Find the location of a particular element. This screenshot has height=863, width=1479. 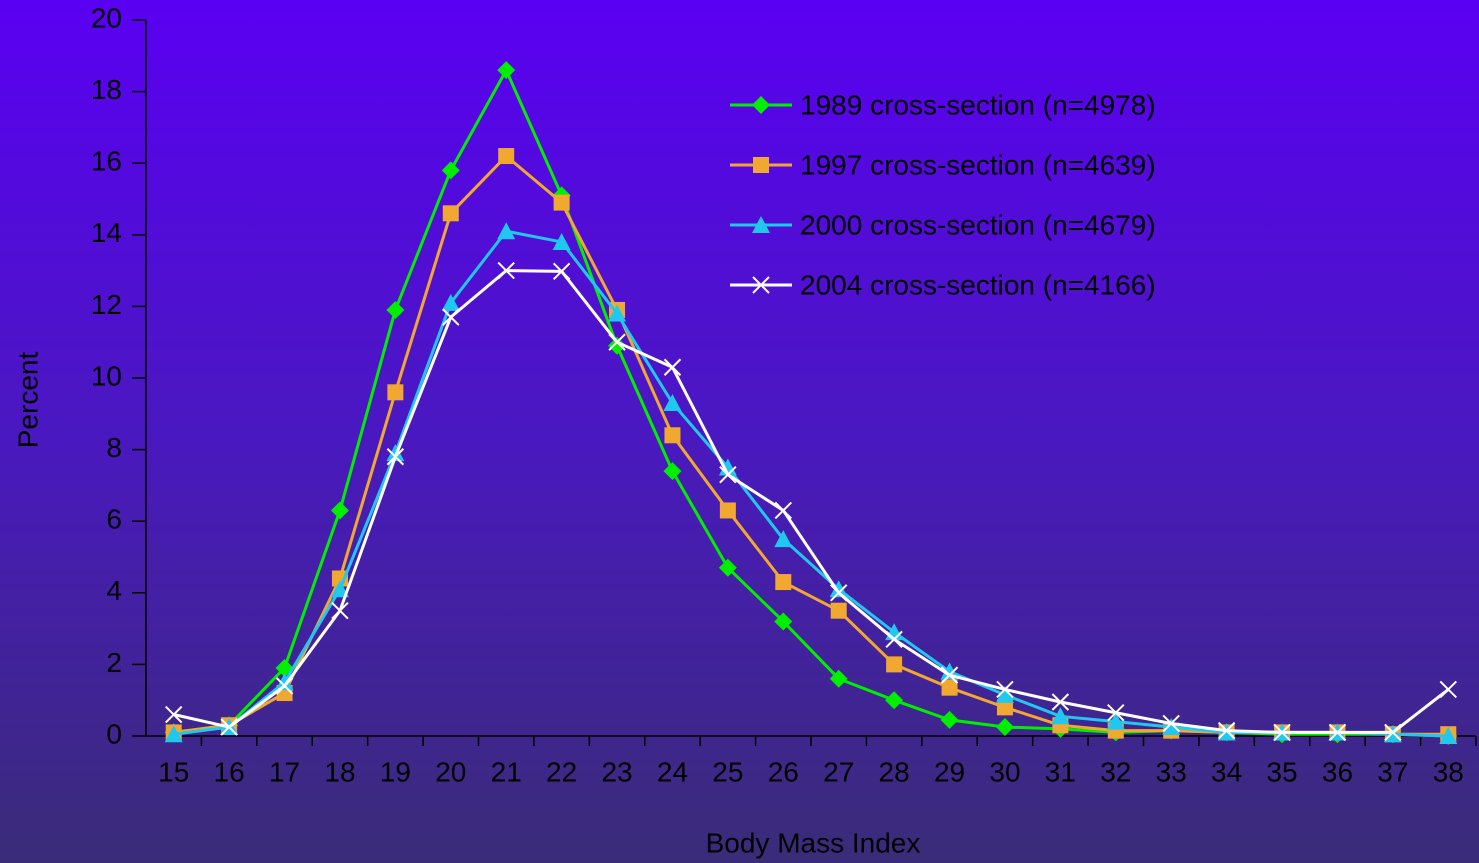

x-tick-label: 16 is located at coordinates (229, 771).